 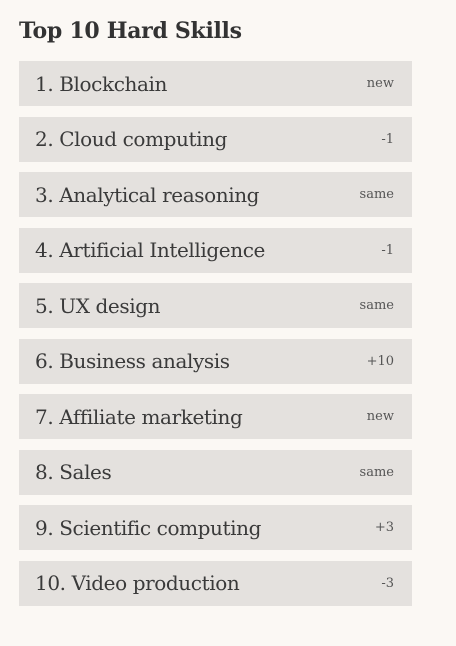 I want to click on skill-row: 9. Scientific computing +3, so click(x=215, y=527).